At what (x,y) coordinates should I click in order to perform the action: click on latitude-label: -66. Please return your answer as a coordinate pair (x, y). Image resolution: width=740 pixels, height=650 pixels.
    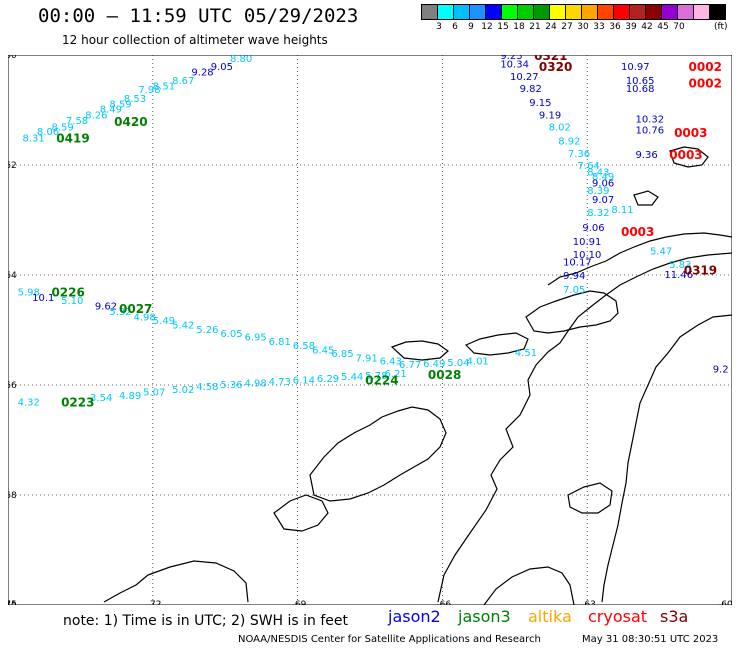
    Looking at the image, I should click on (12, 386).